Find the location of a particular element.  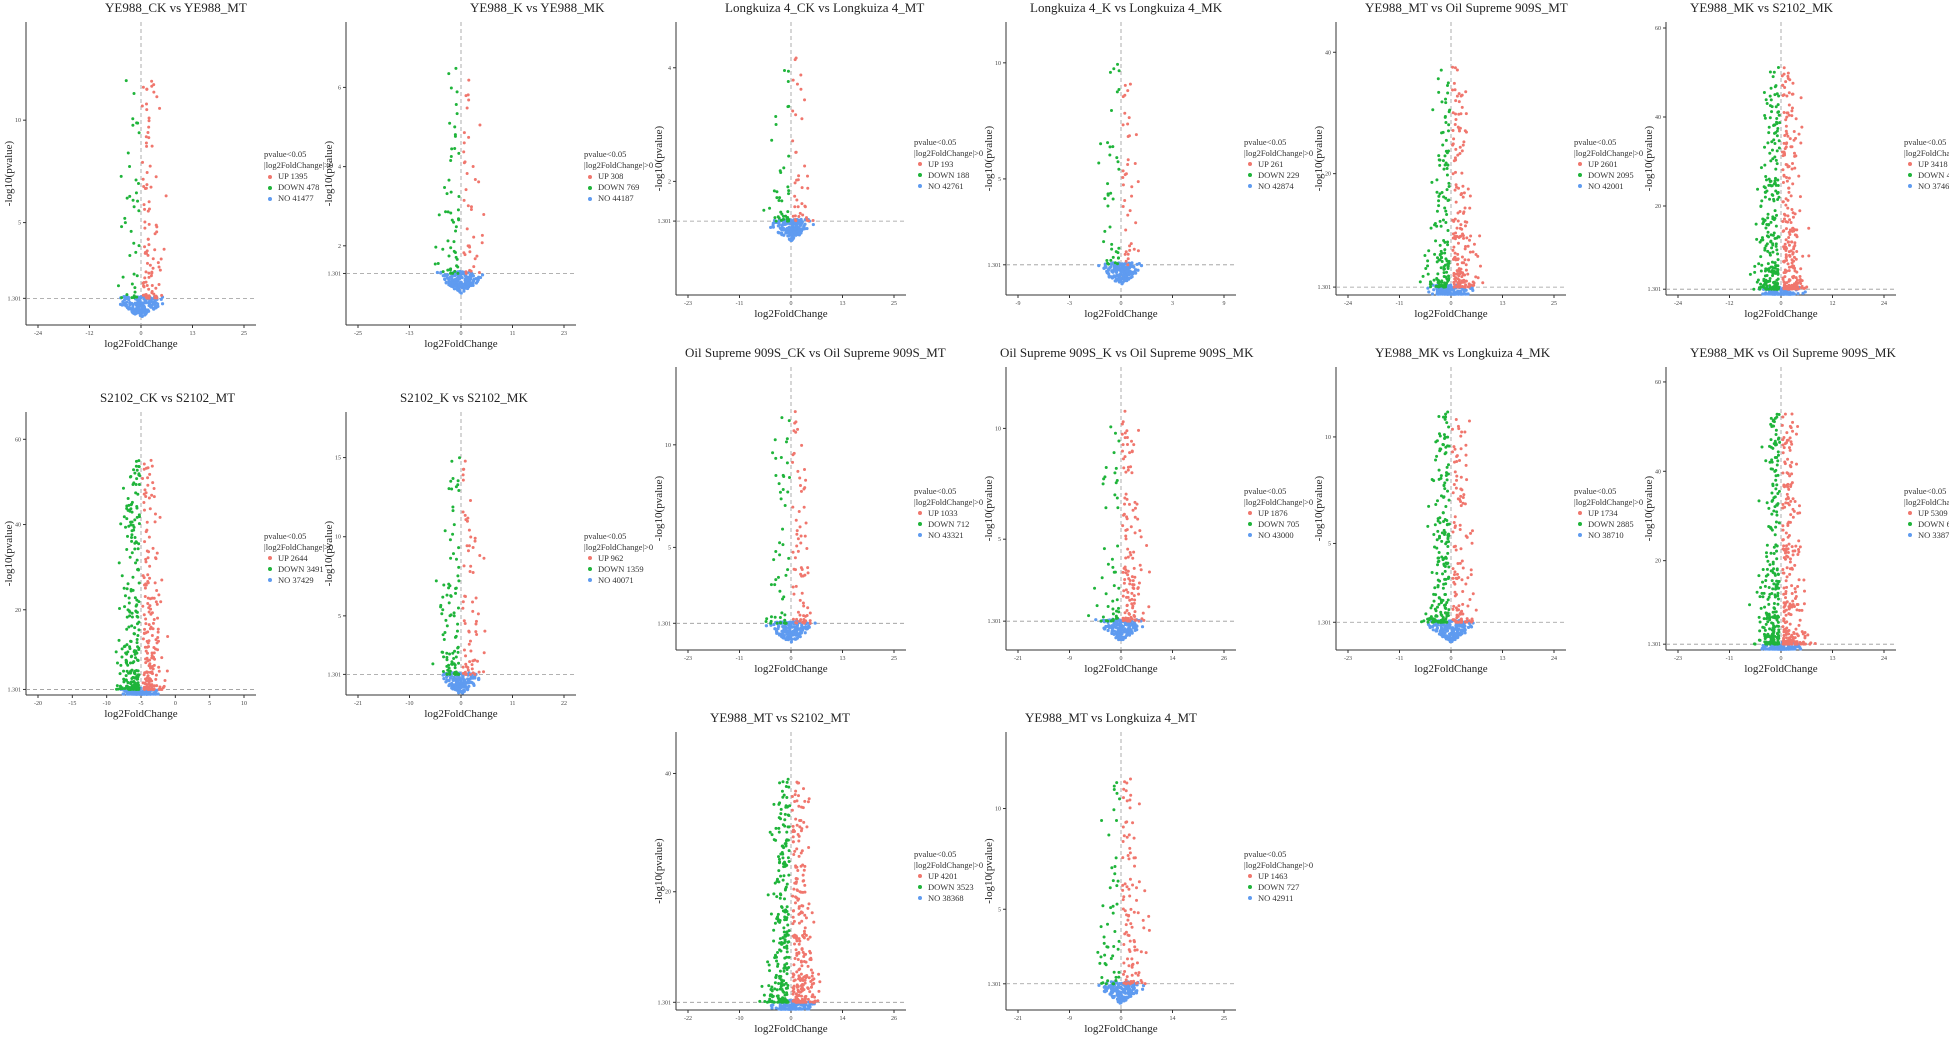

legend-entry-label: NO 43321 is located at coordinates (946, 534).